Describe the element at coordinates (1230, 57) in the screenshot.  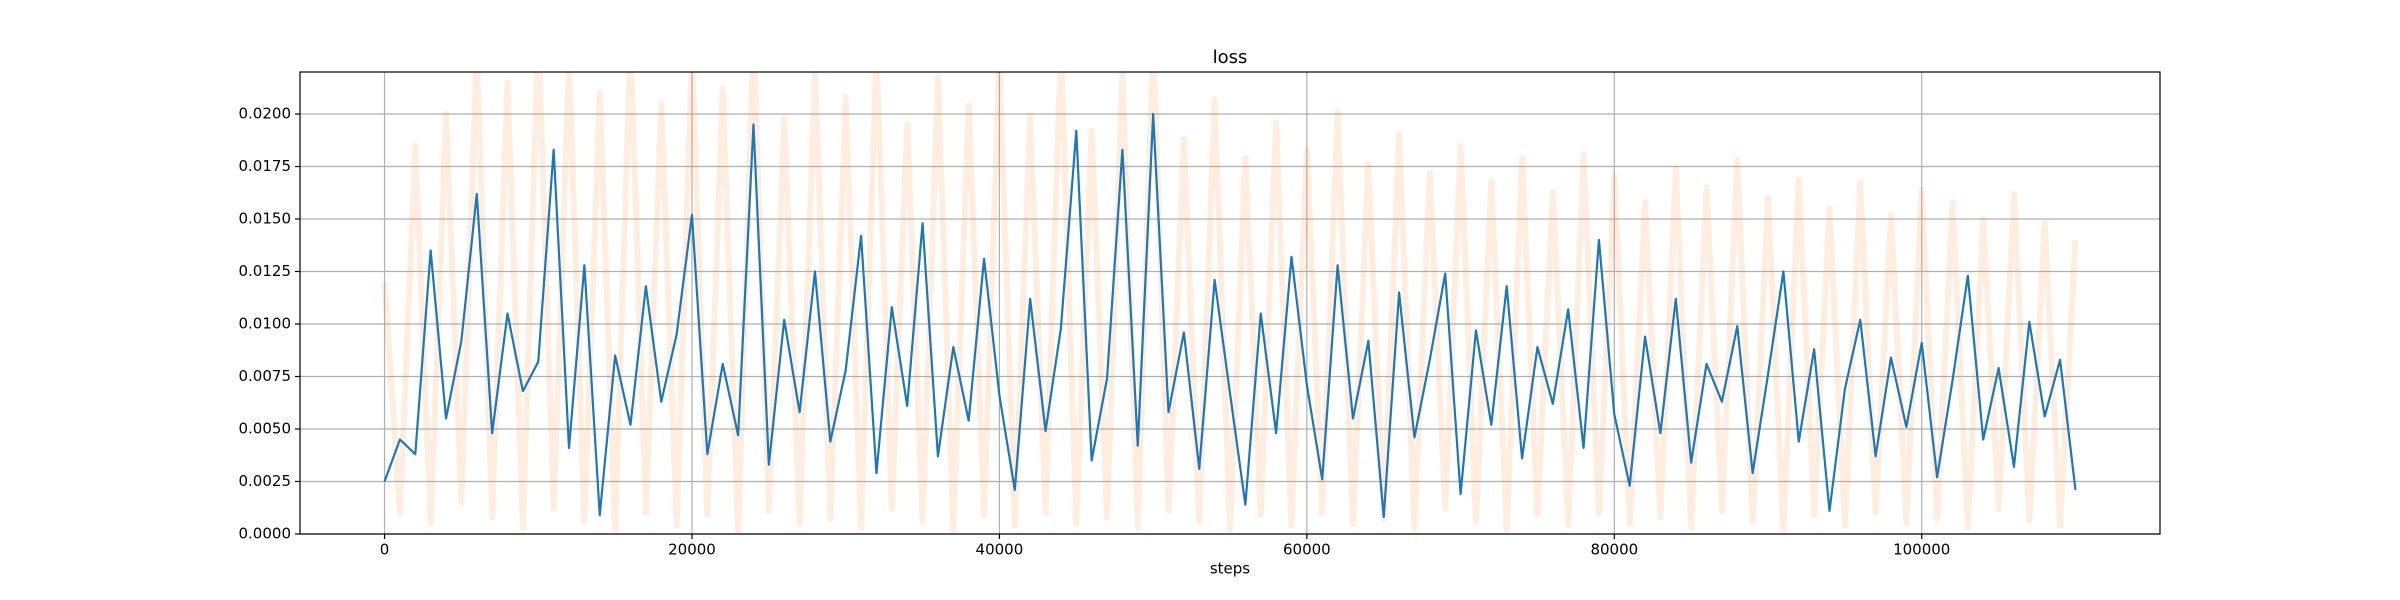
I see `chart-title: loss` at that location.